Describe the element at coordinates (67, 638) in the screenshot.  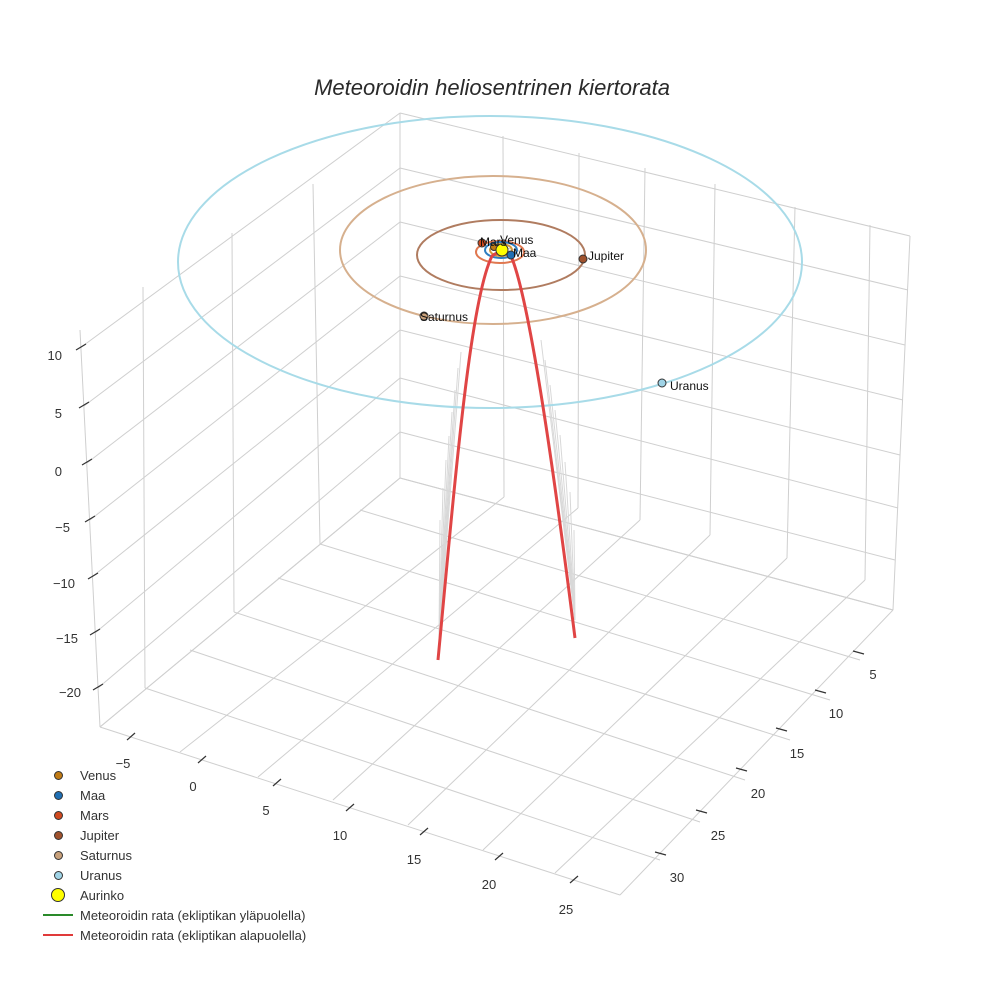
I see `z-tick-label: −15` at that location.